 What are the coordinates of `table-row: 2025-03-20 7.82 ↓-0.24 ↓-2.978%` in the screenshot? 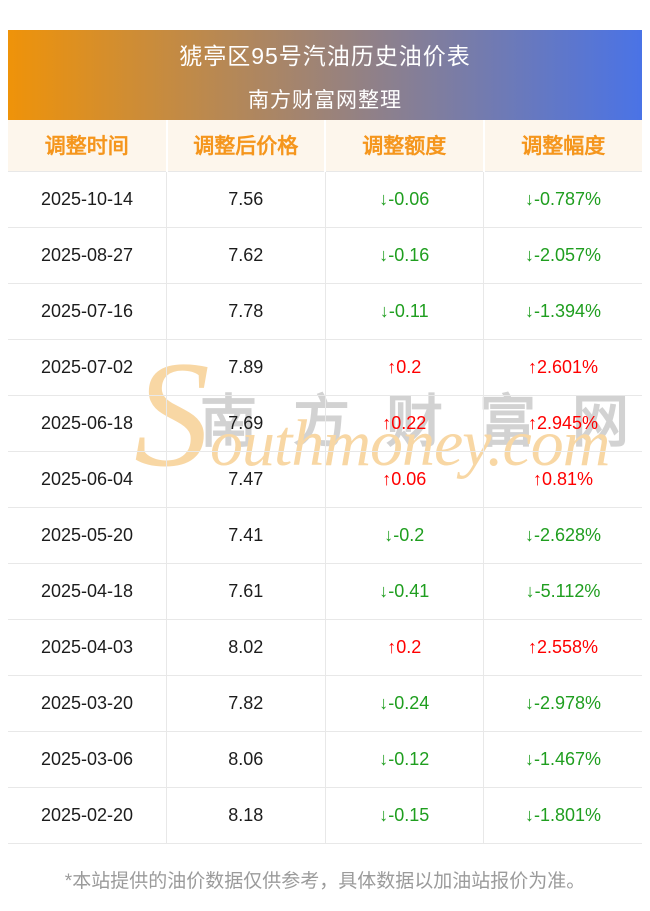 It's located at (325, 702).